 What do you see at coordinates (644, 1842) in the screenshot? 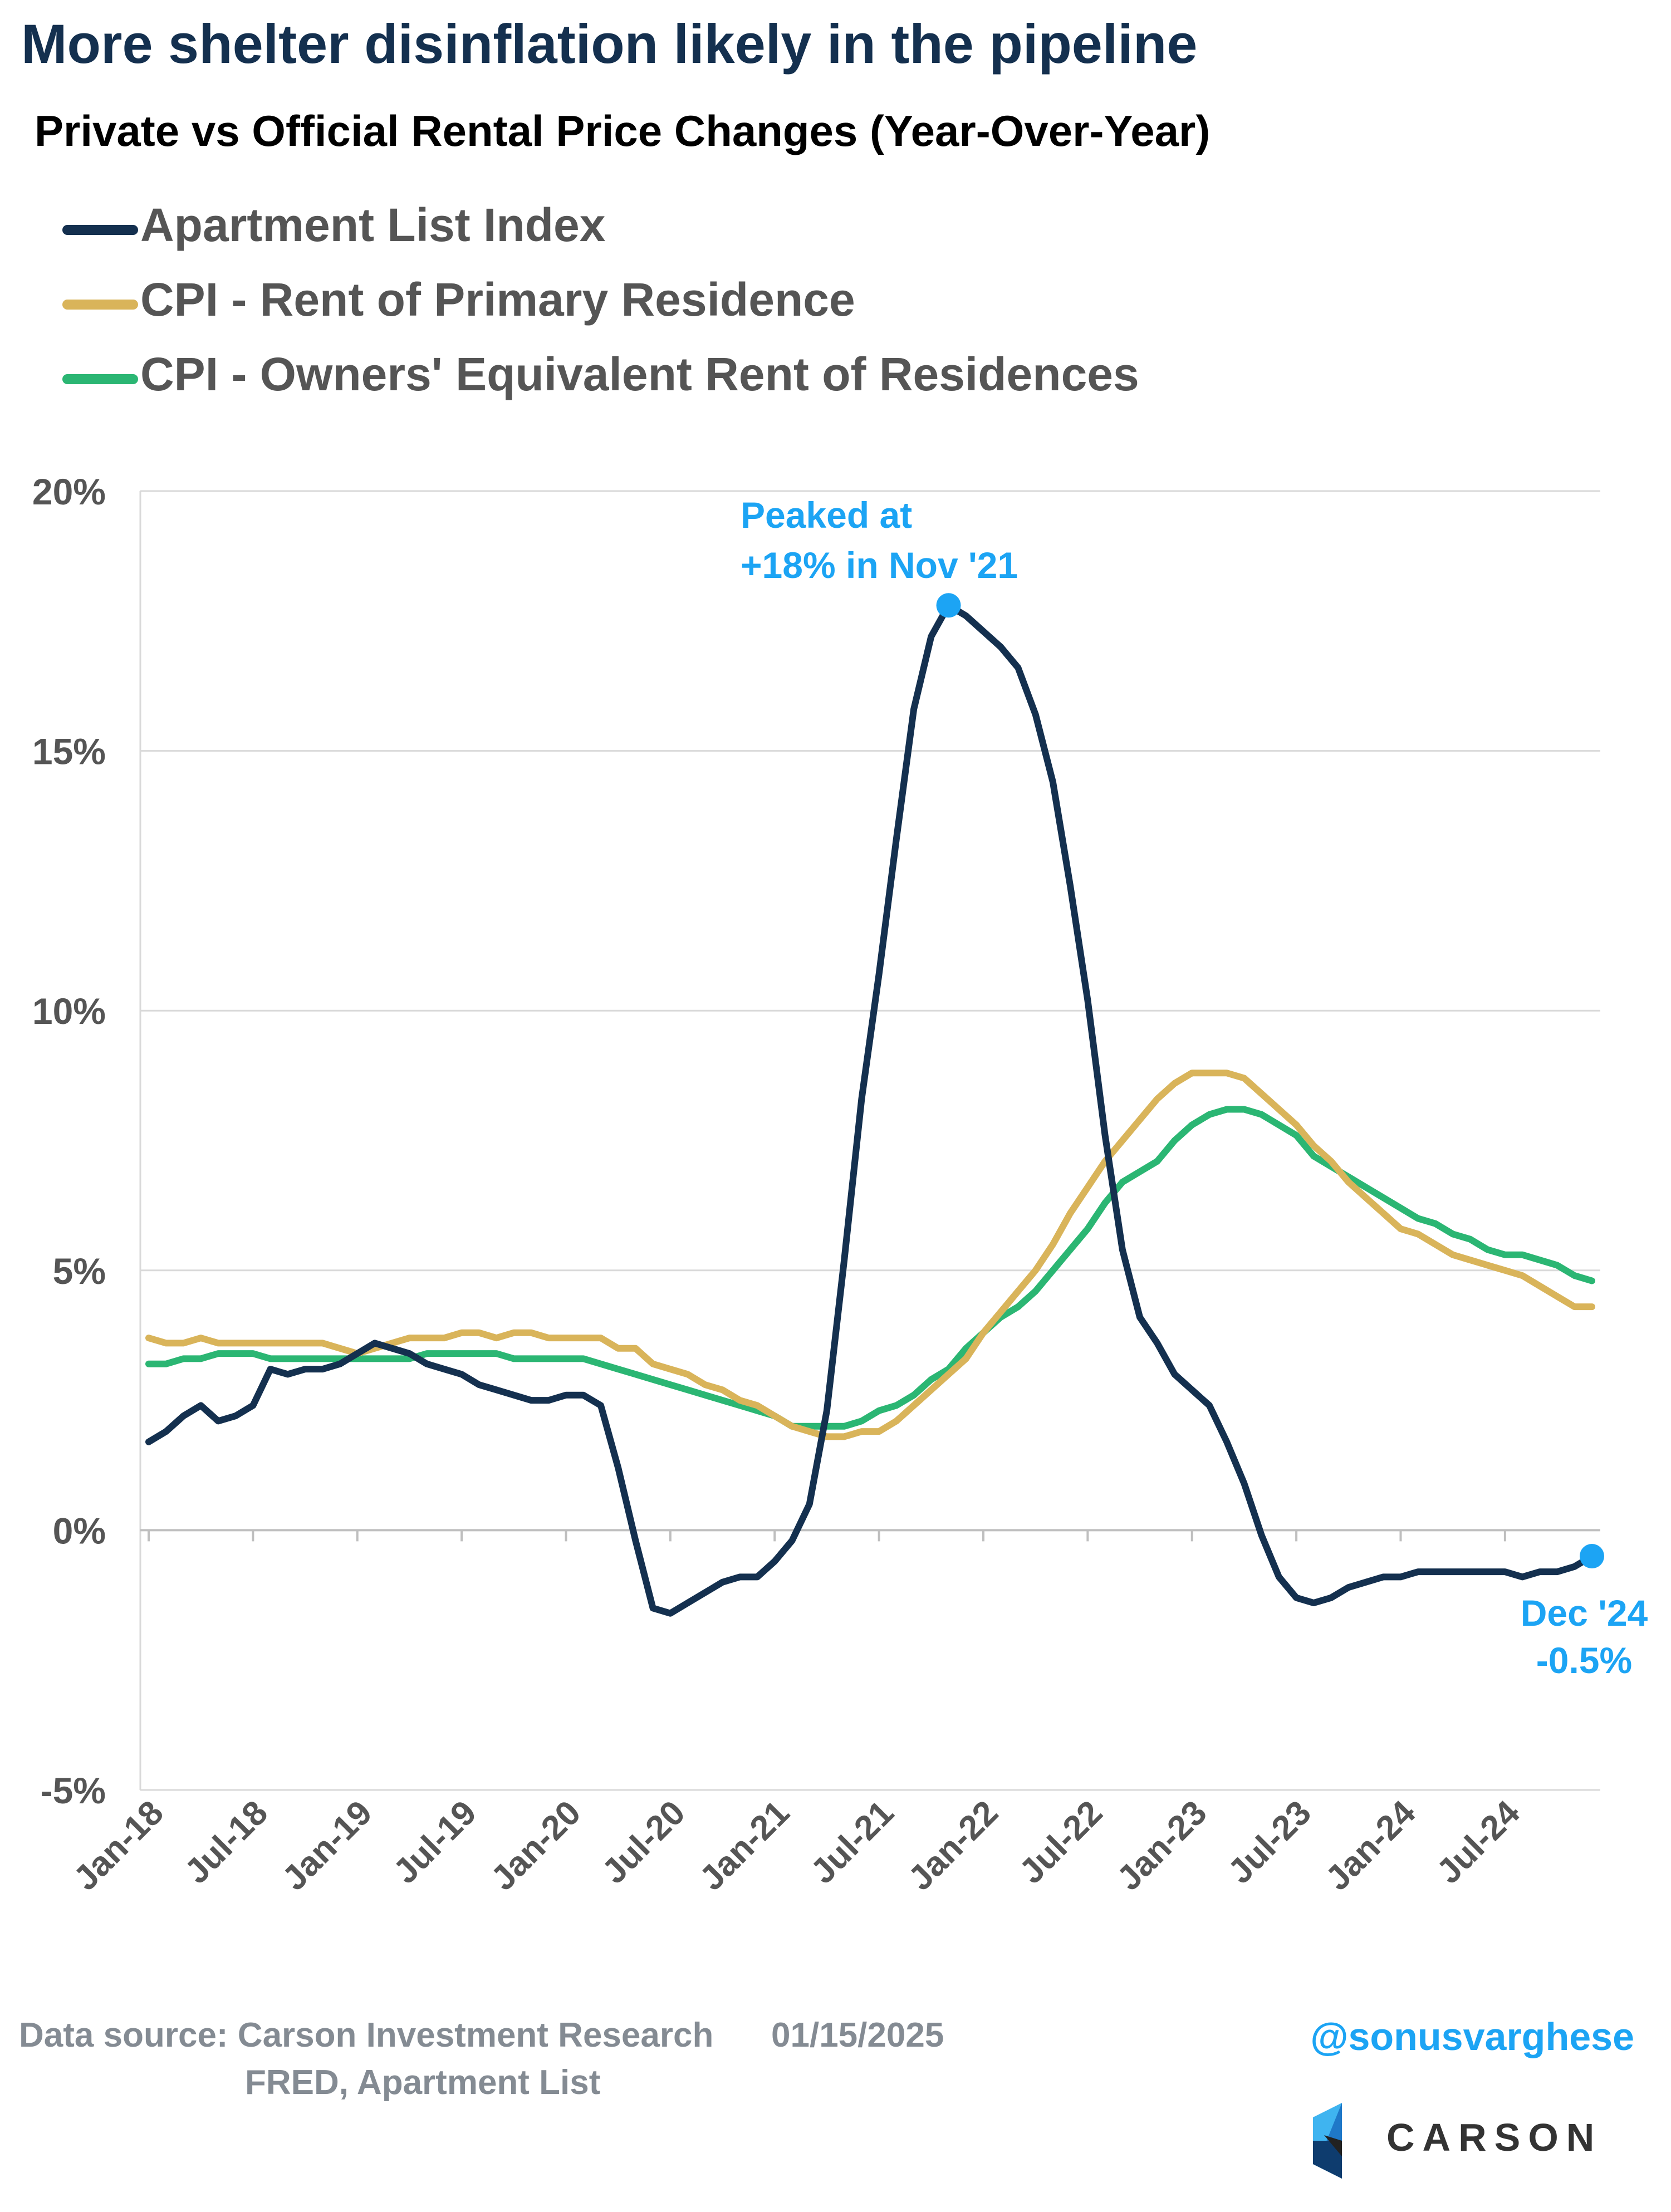
I see `x-tick-label: Jul-20` at bounding box center [644, 1842].